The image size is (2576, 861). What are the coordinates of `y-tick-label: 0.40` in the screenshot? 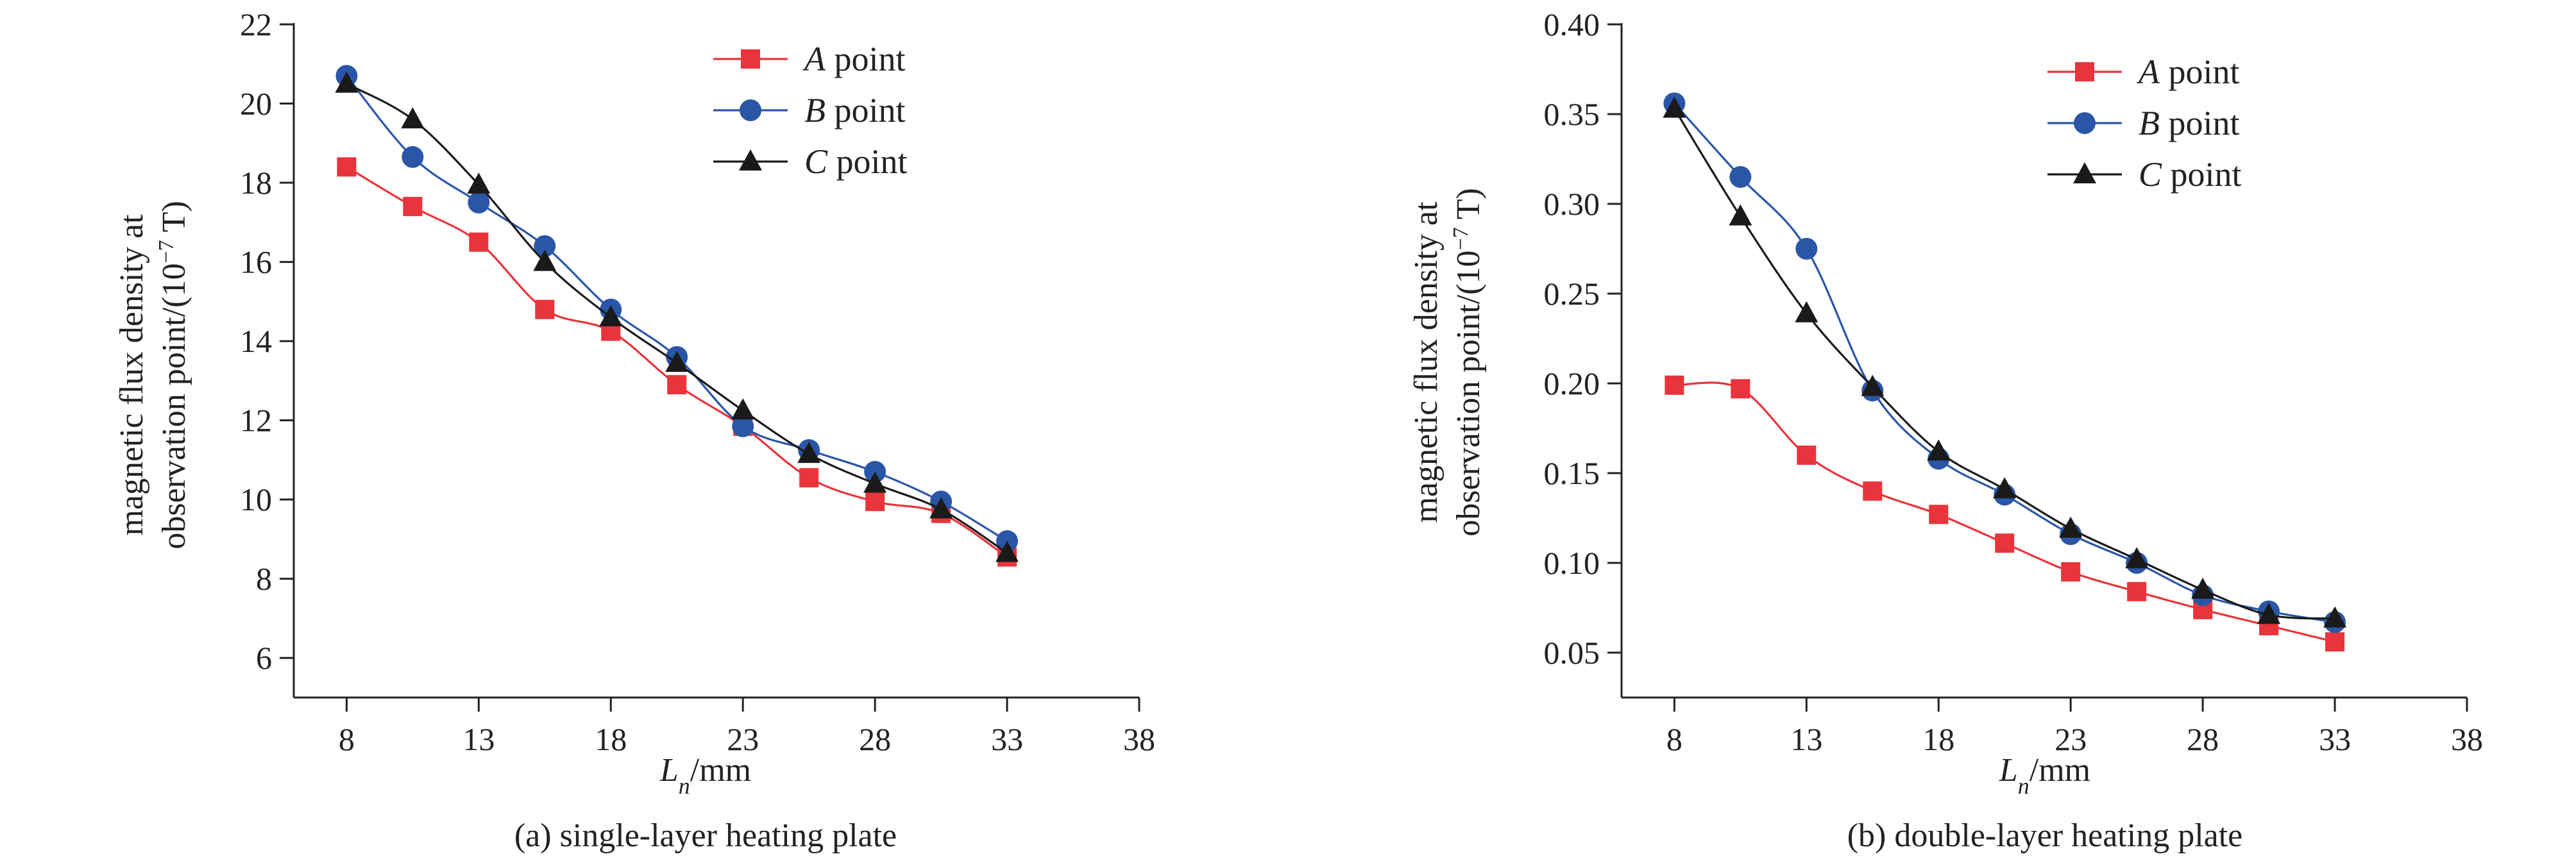 It's located at (1572, 24).